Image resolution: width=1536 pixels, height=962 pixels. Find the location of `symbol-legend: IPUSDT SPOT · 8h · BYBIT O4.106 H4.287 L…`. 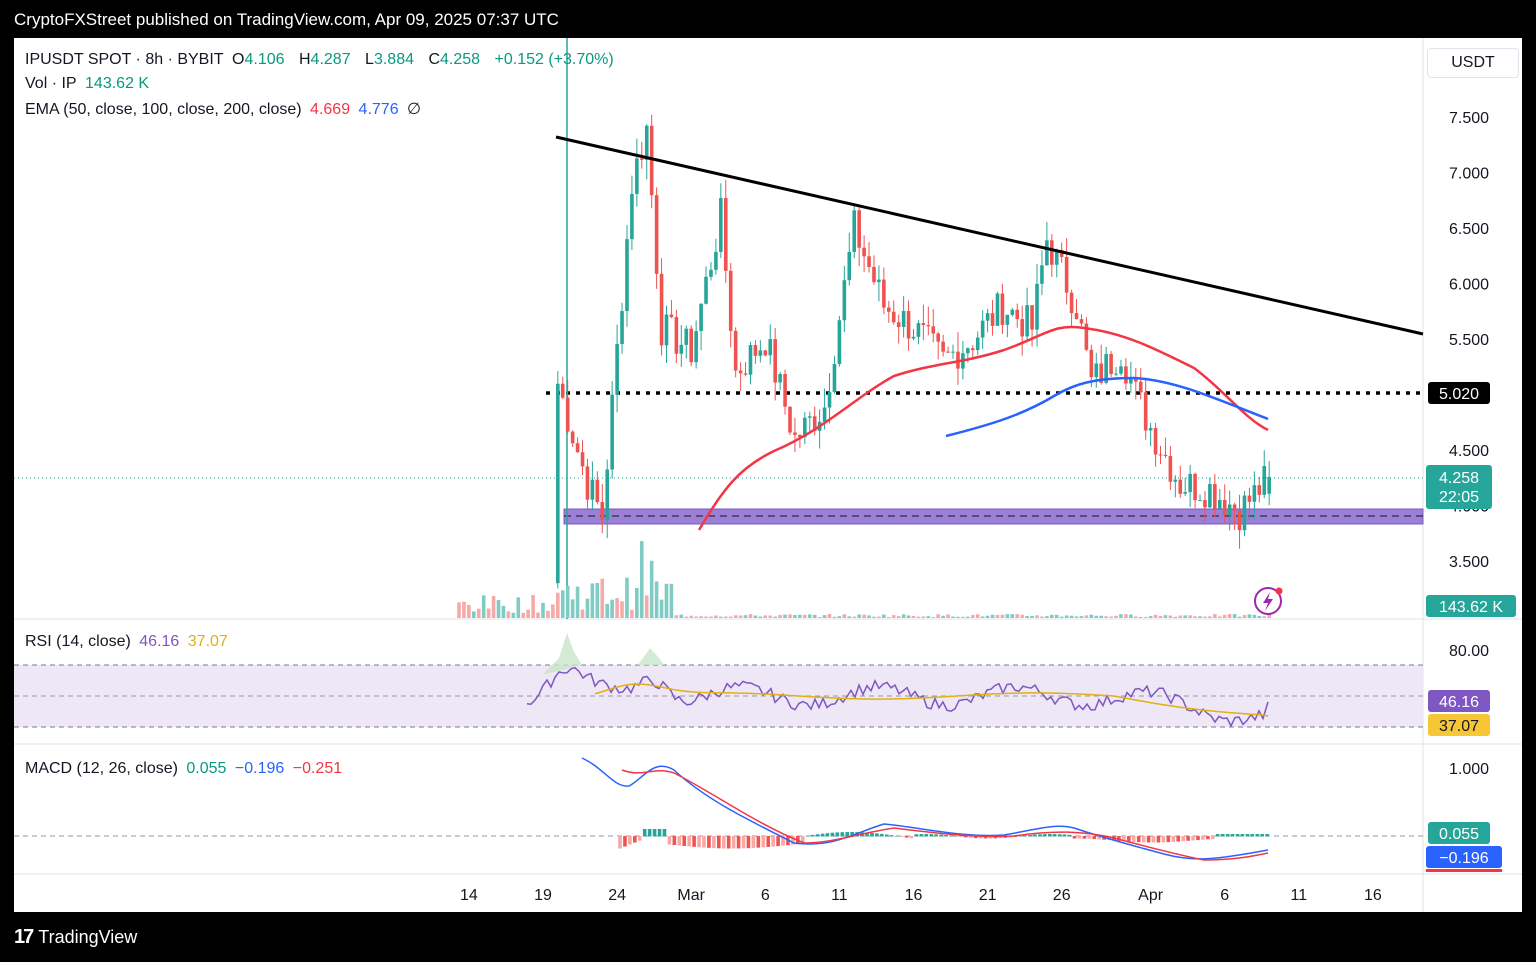

symbol-legend: IPUSDT SPOT · 8h · BYBIT O4.106 H4.287 L… is located at coordinates (319, 59).